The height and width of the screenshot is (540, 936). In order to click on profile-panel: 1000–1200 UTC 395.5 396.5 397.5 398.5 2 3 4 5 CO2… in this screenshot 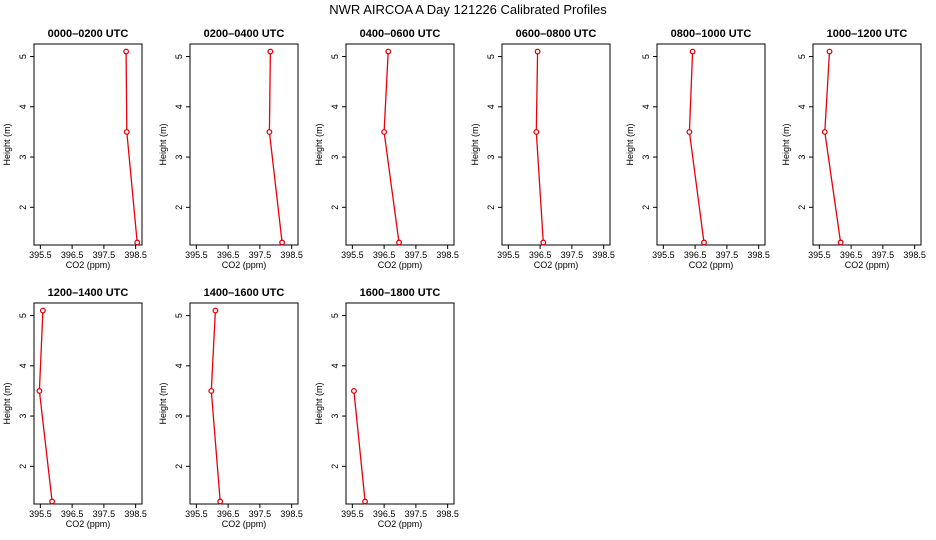, I will do `click(853, 149)`.